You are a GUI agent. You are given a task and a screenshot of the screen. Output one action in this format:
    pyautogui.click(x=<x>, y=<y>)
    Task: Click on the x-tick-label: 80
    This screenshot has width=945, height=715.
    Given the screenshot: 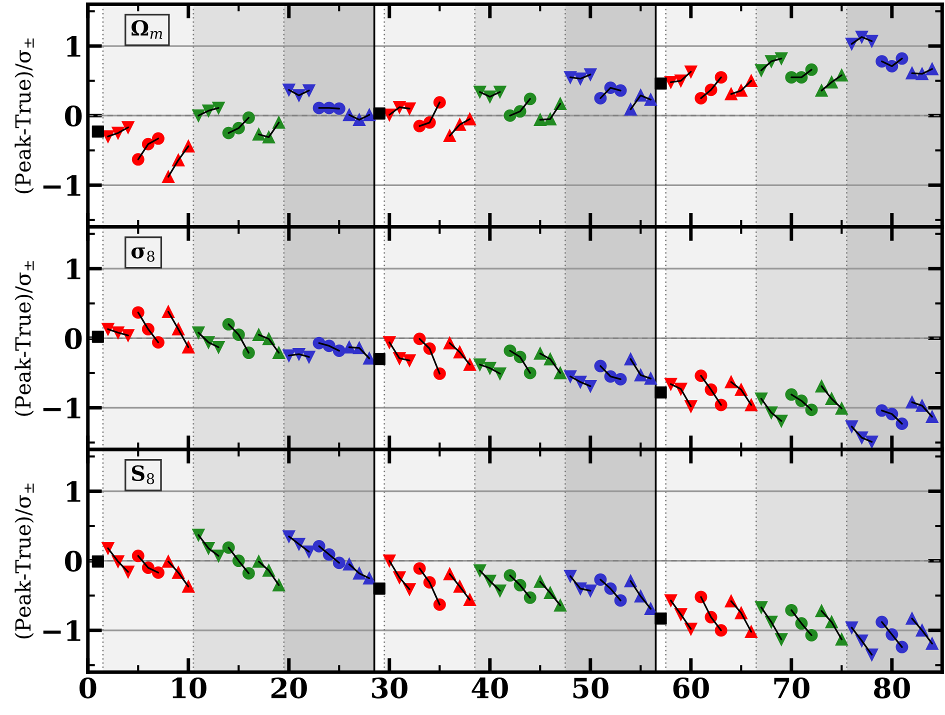 What is the action you would take?
    pyautogui.click(x=892, y=687)
    